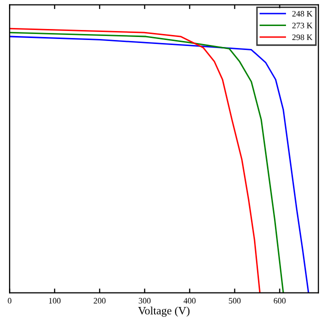 The height and width of the screenshot is (320, 320). What do you see at coordinates (302, 13) in the screenshot?
I see `legend-label: 248 K` at bounding box center [302, 13].